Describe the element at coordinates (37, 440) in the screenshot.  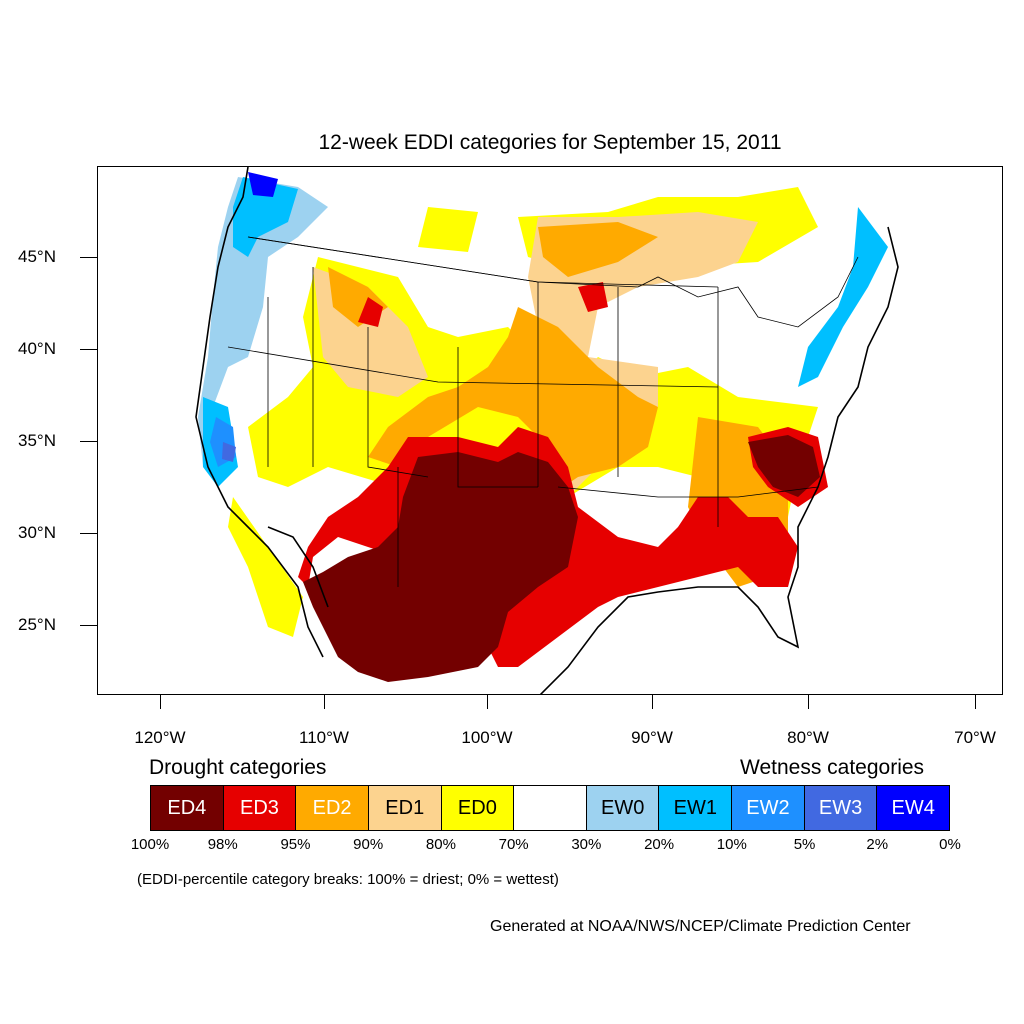
I see `lat-label-35: 35°N` at that location.